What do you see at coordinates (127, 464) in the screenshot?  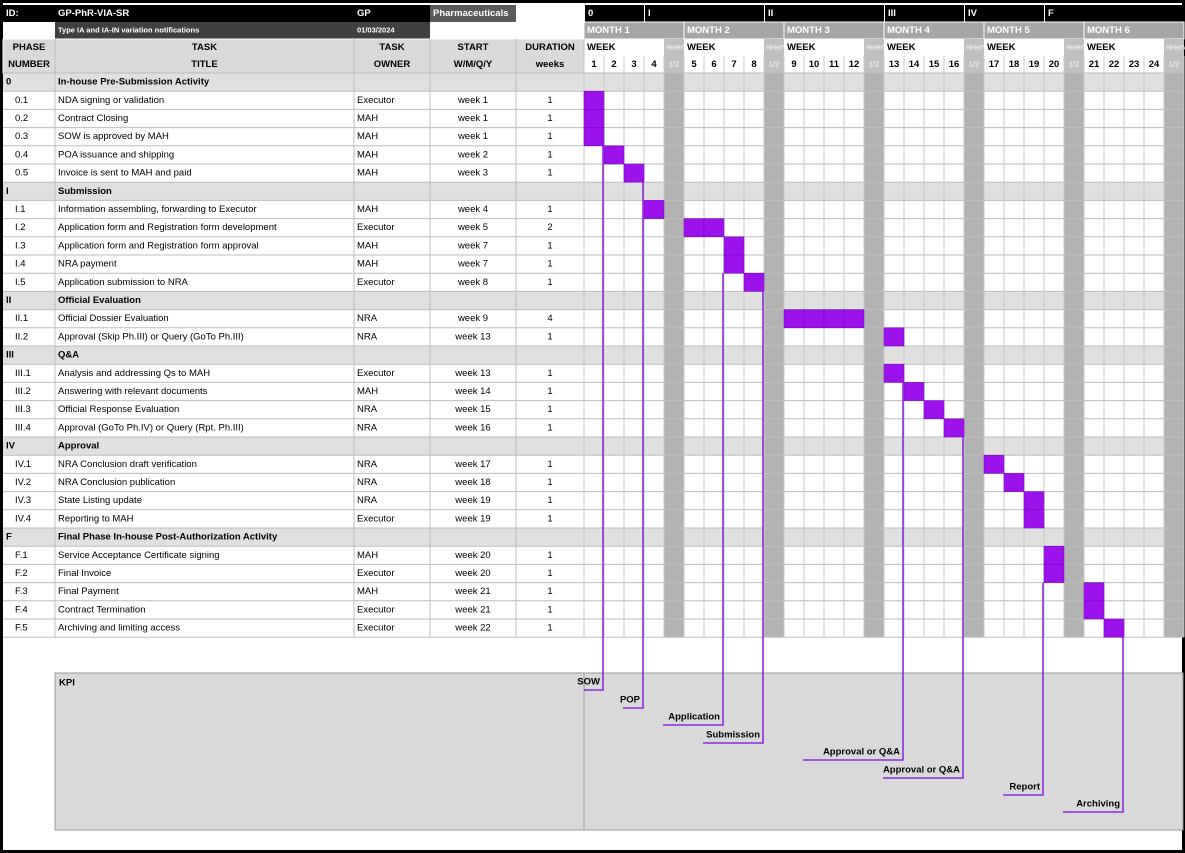 I see `task-title: NRA Conclusion draft verification` at bounding box center [127, 464].